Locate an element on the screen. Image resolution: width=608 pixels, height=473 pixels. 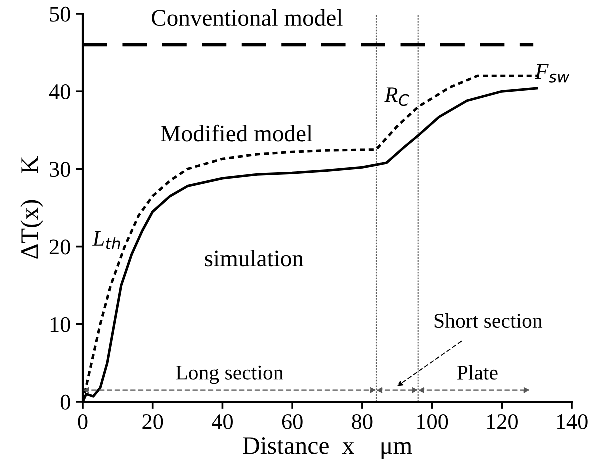
y-tick-label: 10 is located at coordinates (60, 324).